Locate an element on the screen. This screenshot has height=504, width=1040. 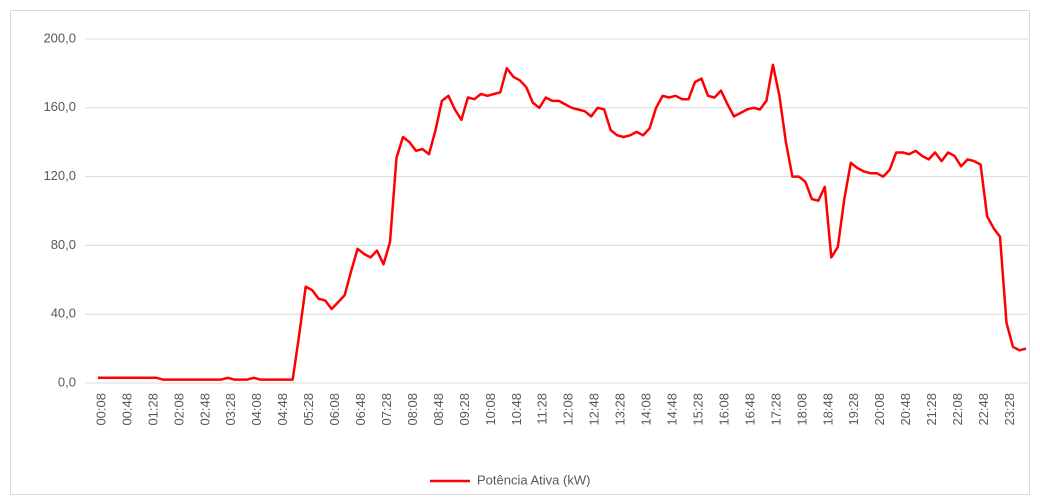
y-tick-label: 0,0 is located at coordinates (67, 381).